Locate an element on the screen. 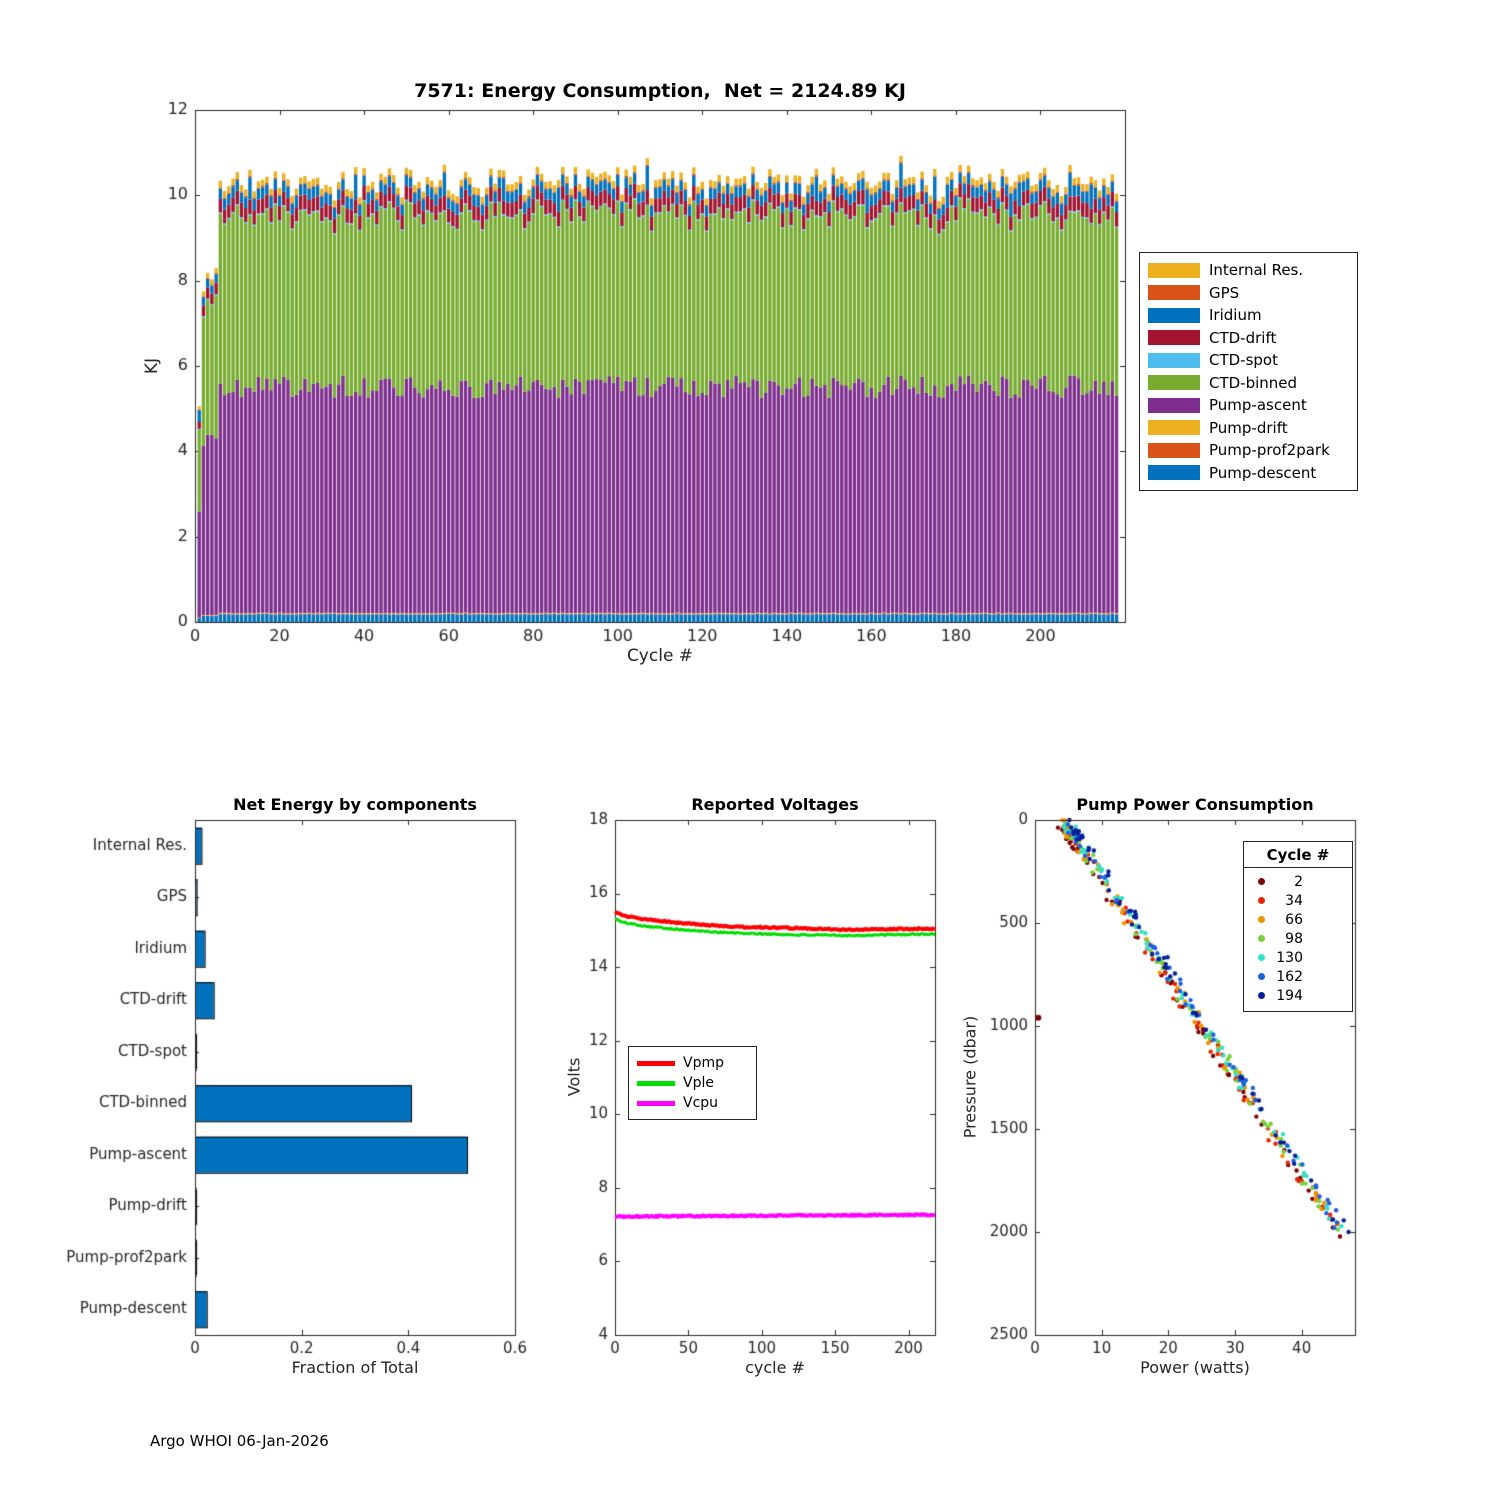 The width and height of the screenshot is (1500, 1500). cycle-legend-item: 34 is located at coordinates (1298, 900).